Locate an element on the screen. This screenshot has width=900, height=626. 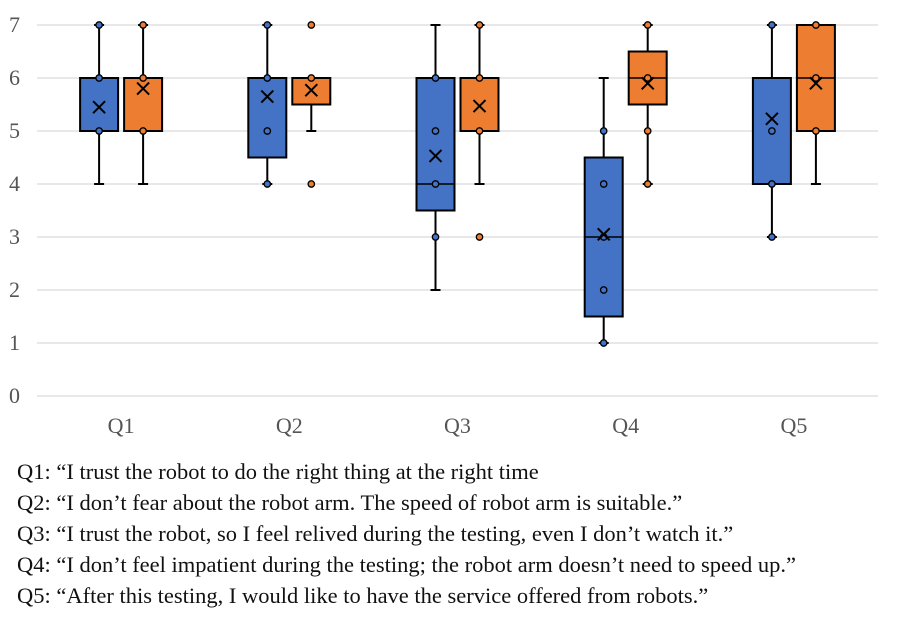
y-tick-label: 2 is located at coordinates (14, 289).